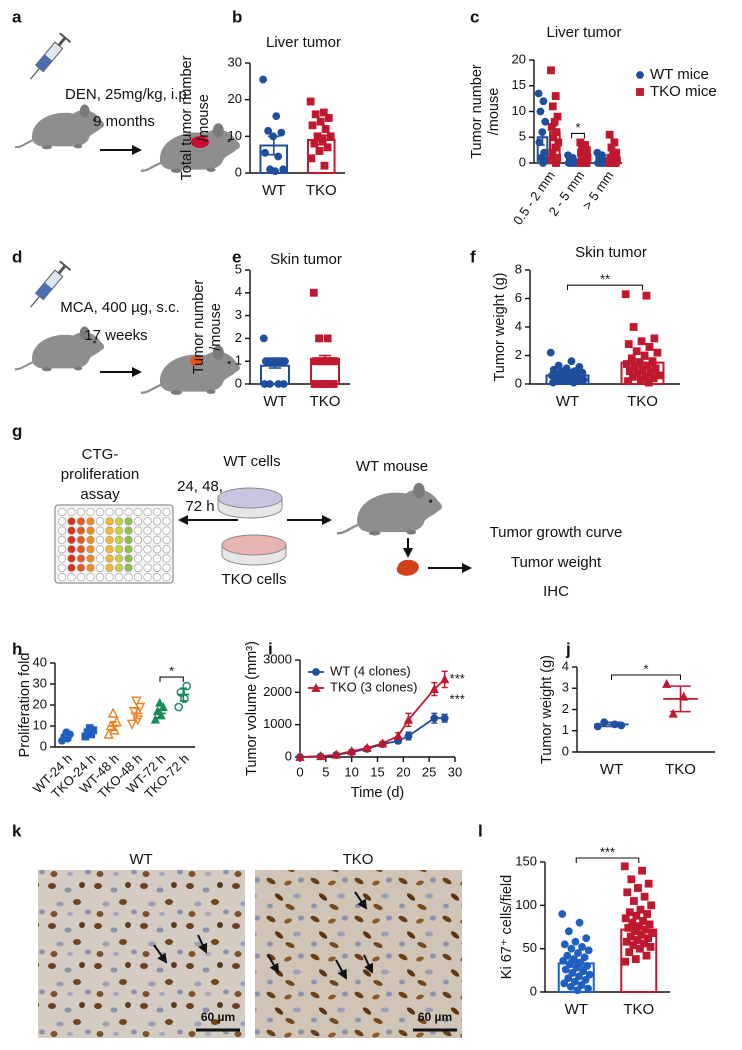  I want to click on x-tick-label: 15, so click(377, 771).